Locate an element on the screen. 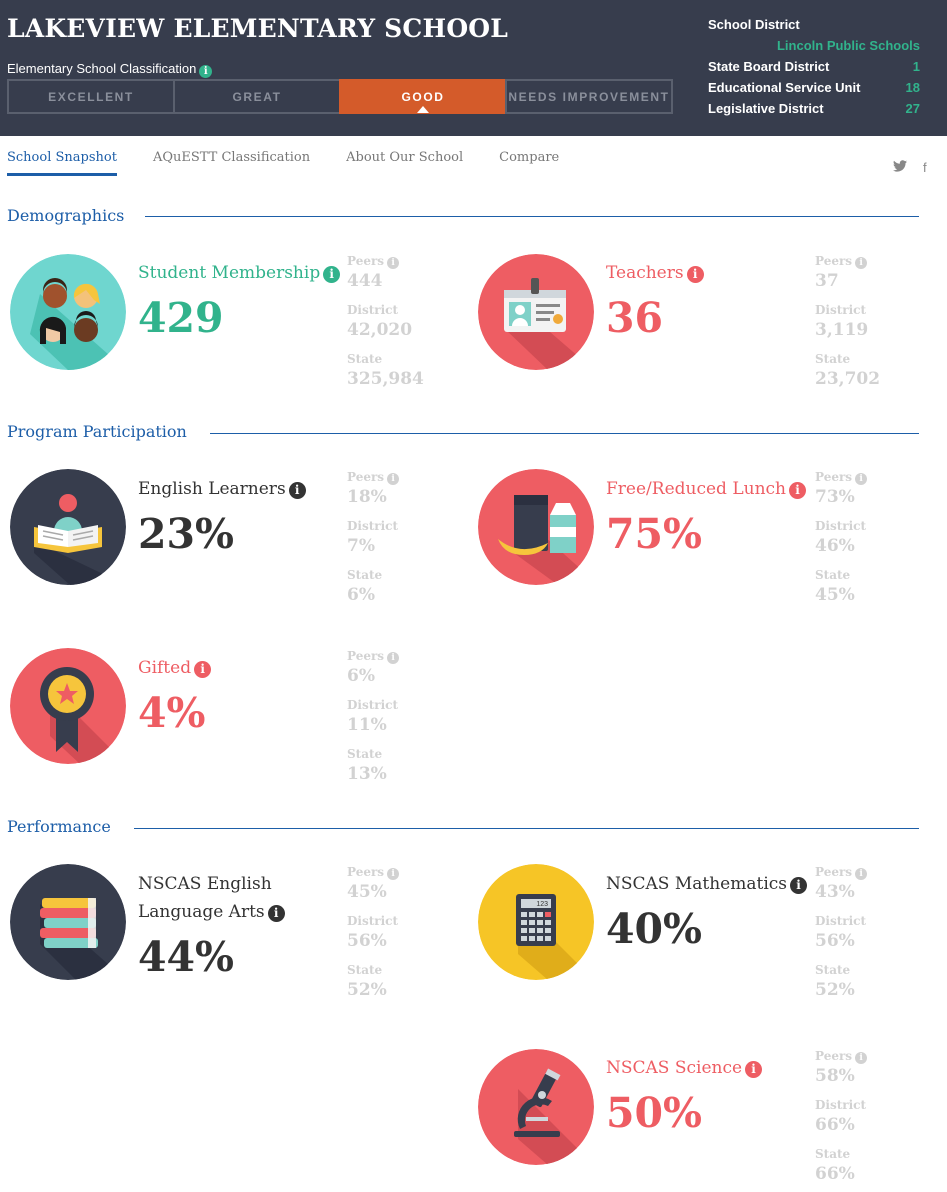  science-info-icon: i is located at coordinates (754, 1069).